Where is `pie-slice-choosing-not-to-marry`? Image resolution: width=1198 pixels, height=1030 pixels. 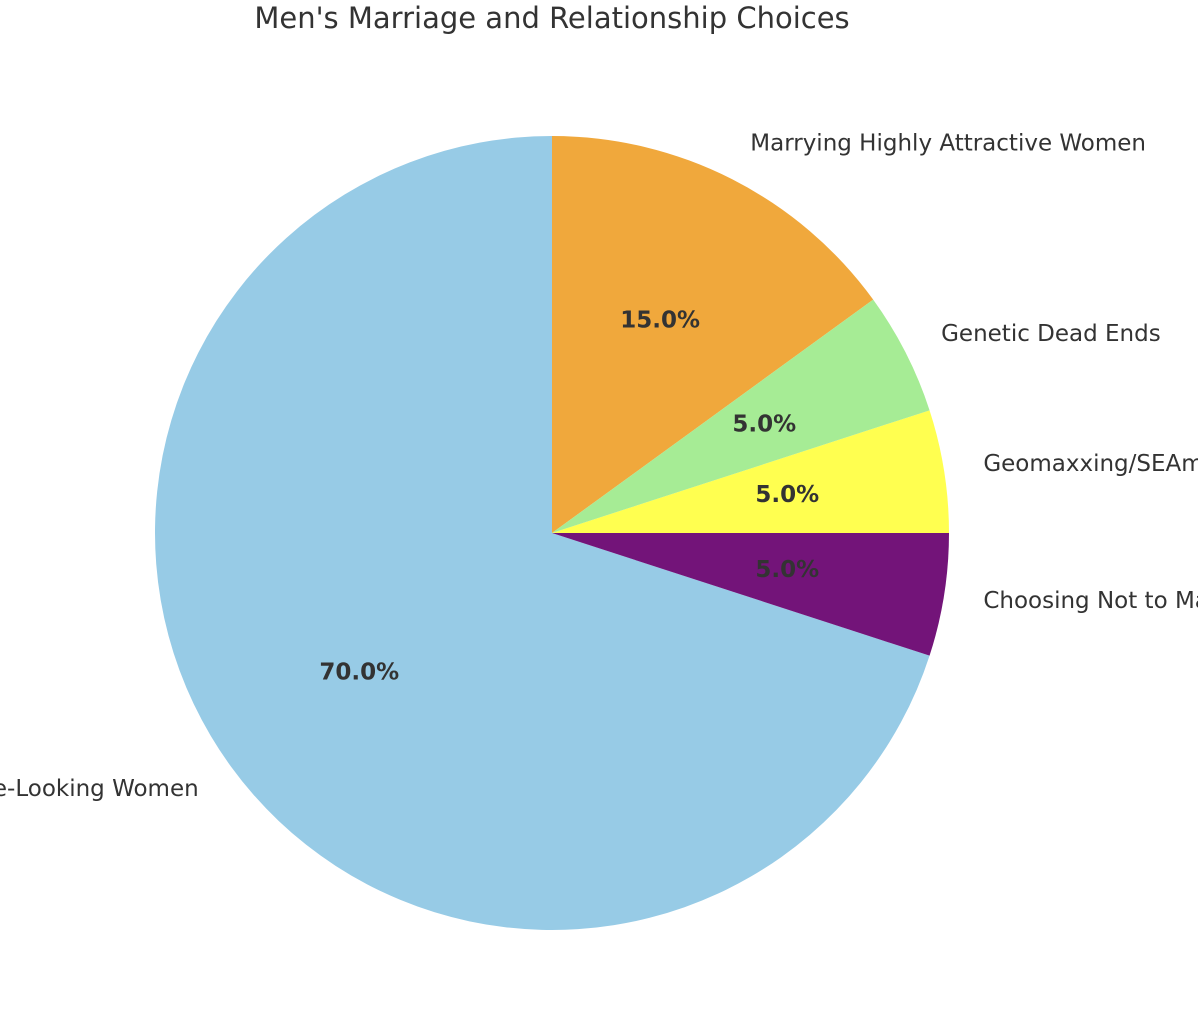 pie-slice-choosing-not-to-marry is located at coordinates (750, 594).